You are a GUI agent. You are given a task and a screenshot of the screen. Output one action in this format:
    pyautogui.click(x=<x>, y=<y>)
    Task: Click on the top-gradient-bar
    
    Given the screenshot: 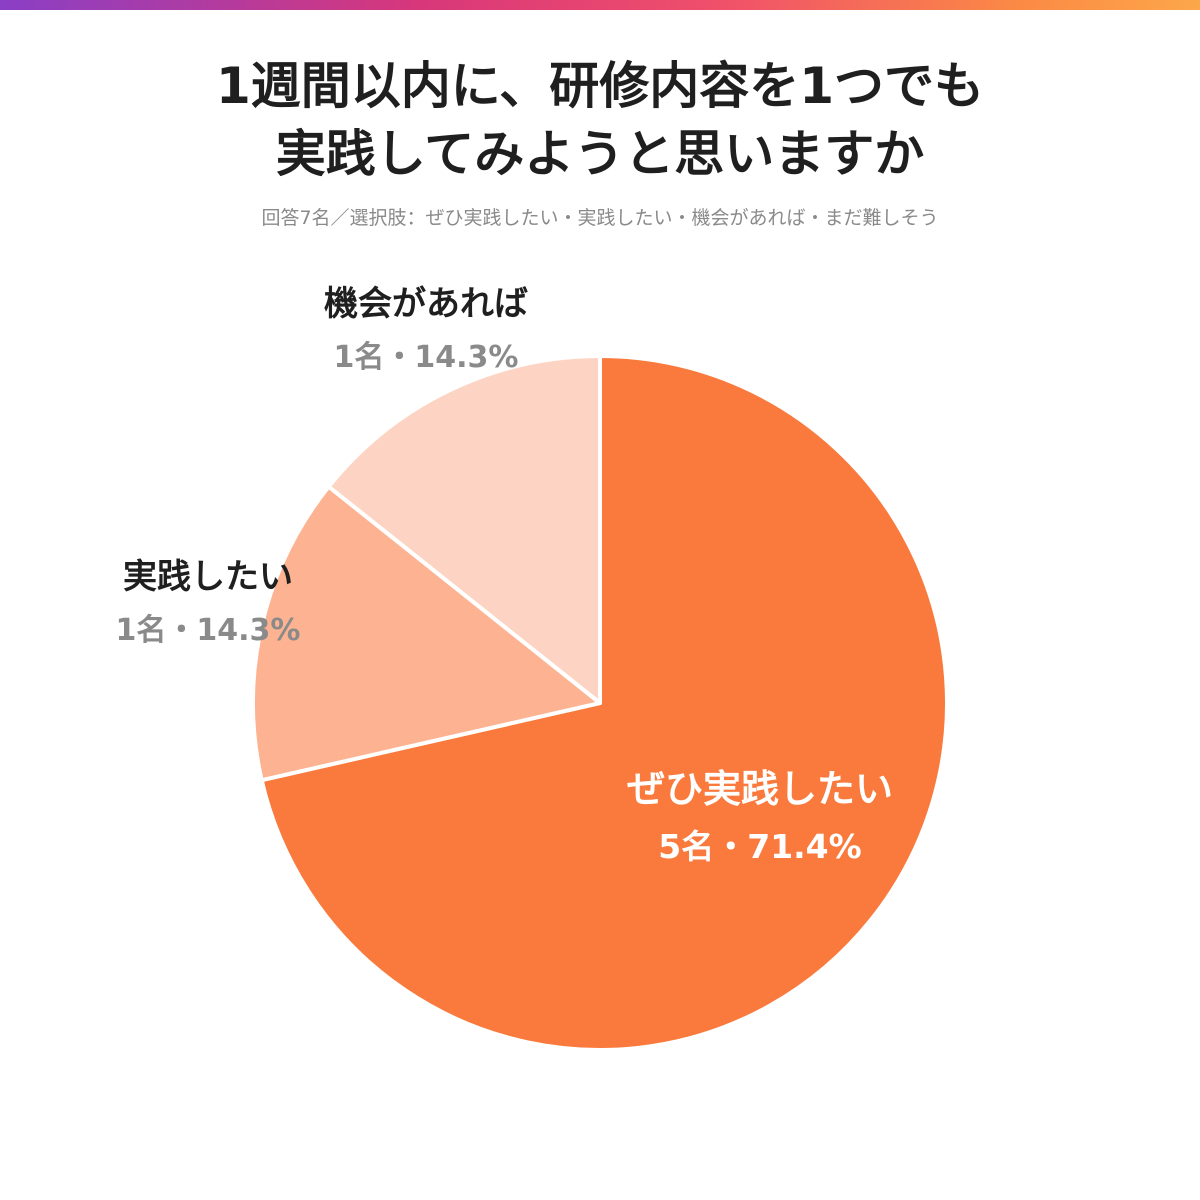 What is the action you would take?
    pyautogui.click(x=600, y=5)
    